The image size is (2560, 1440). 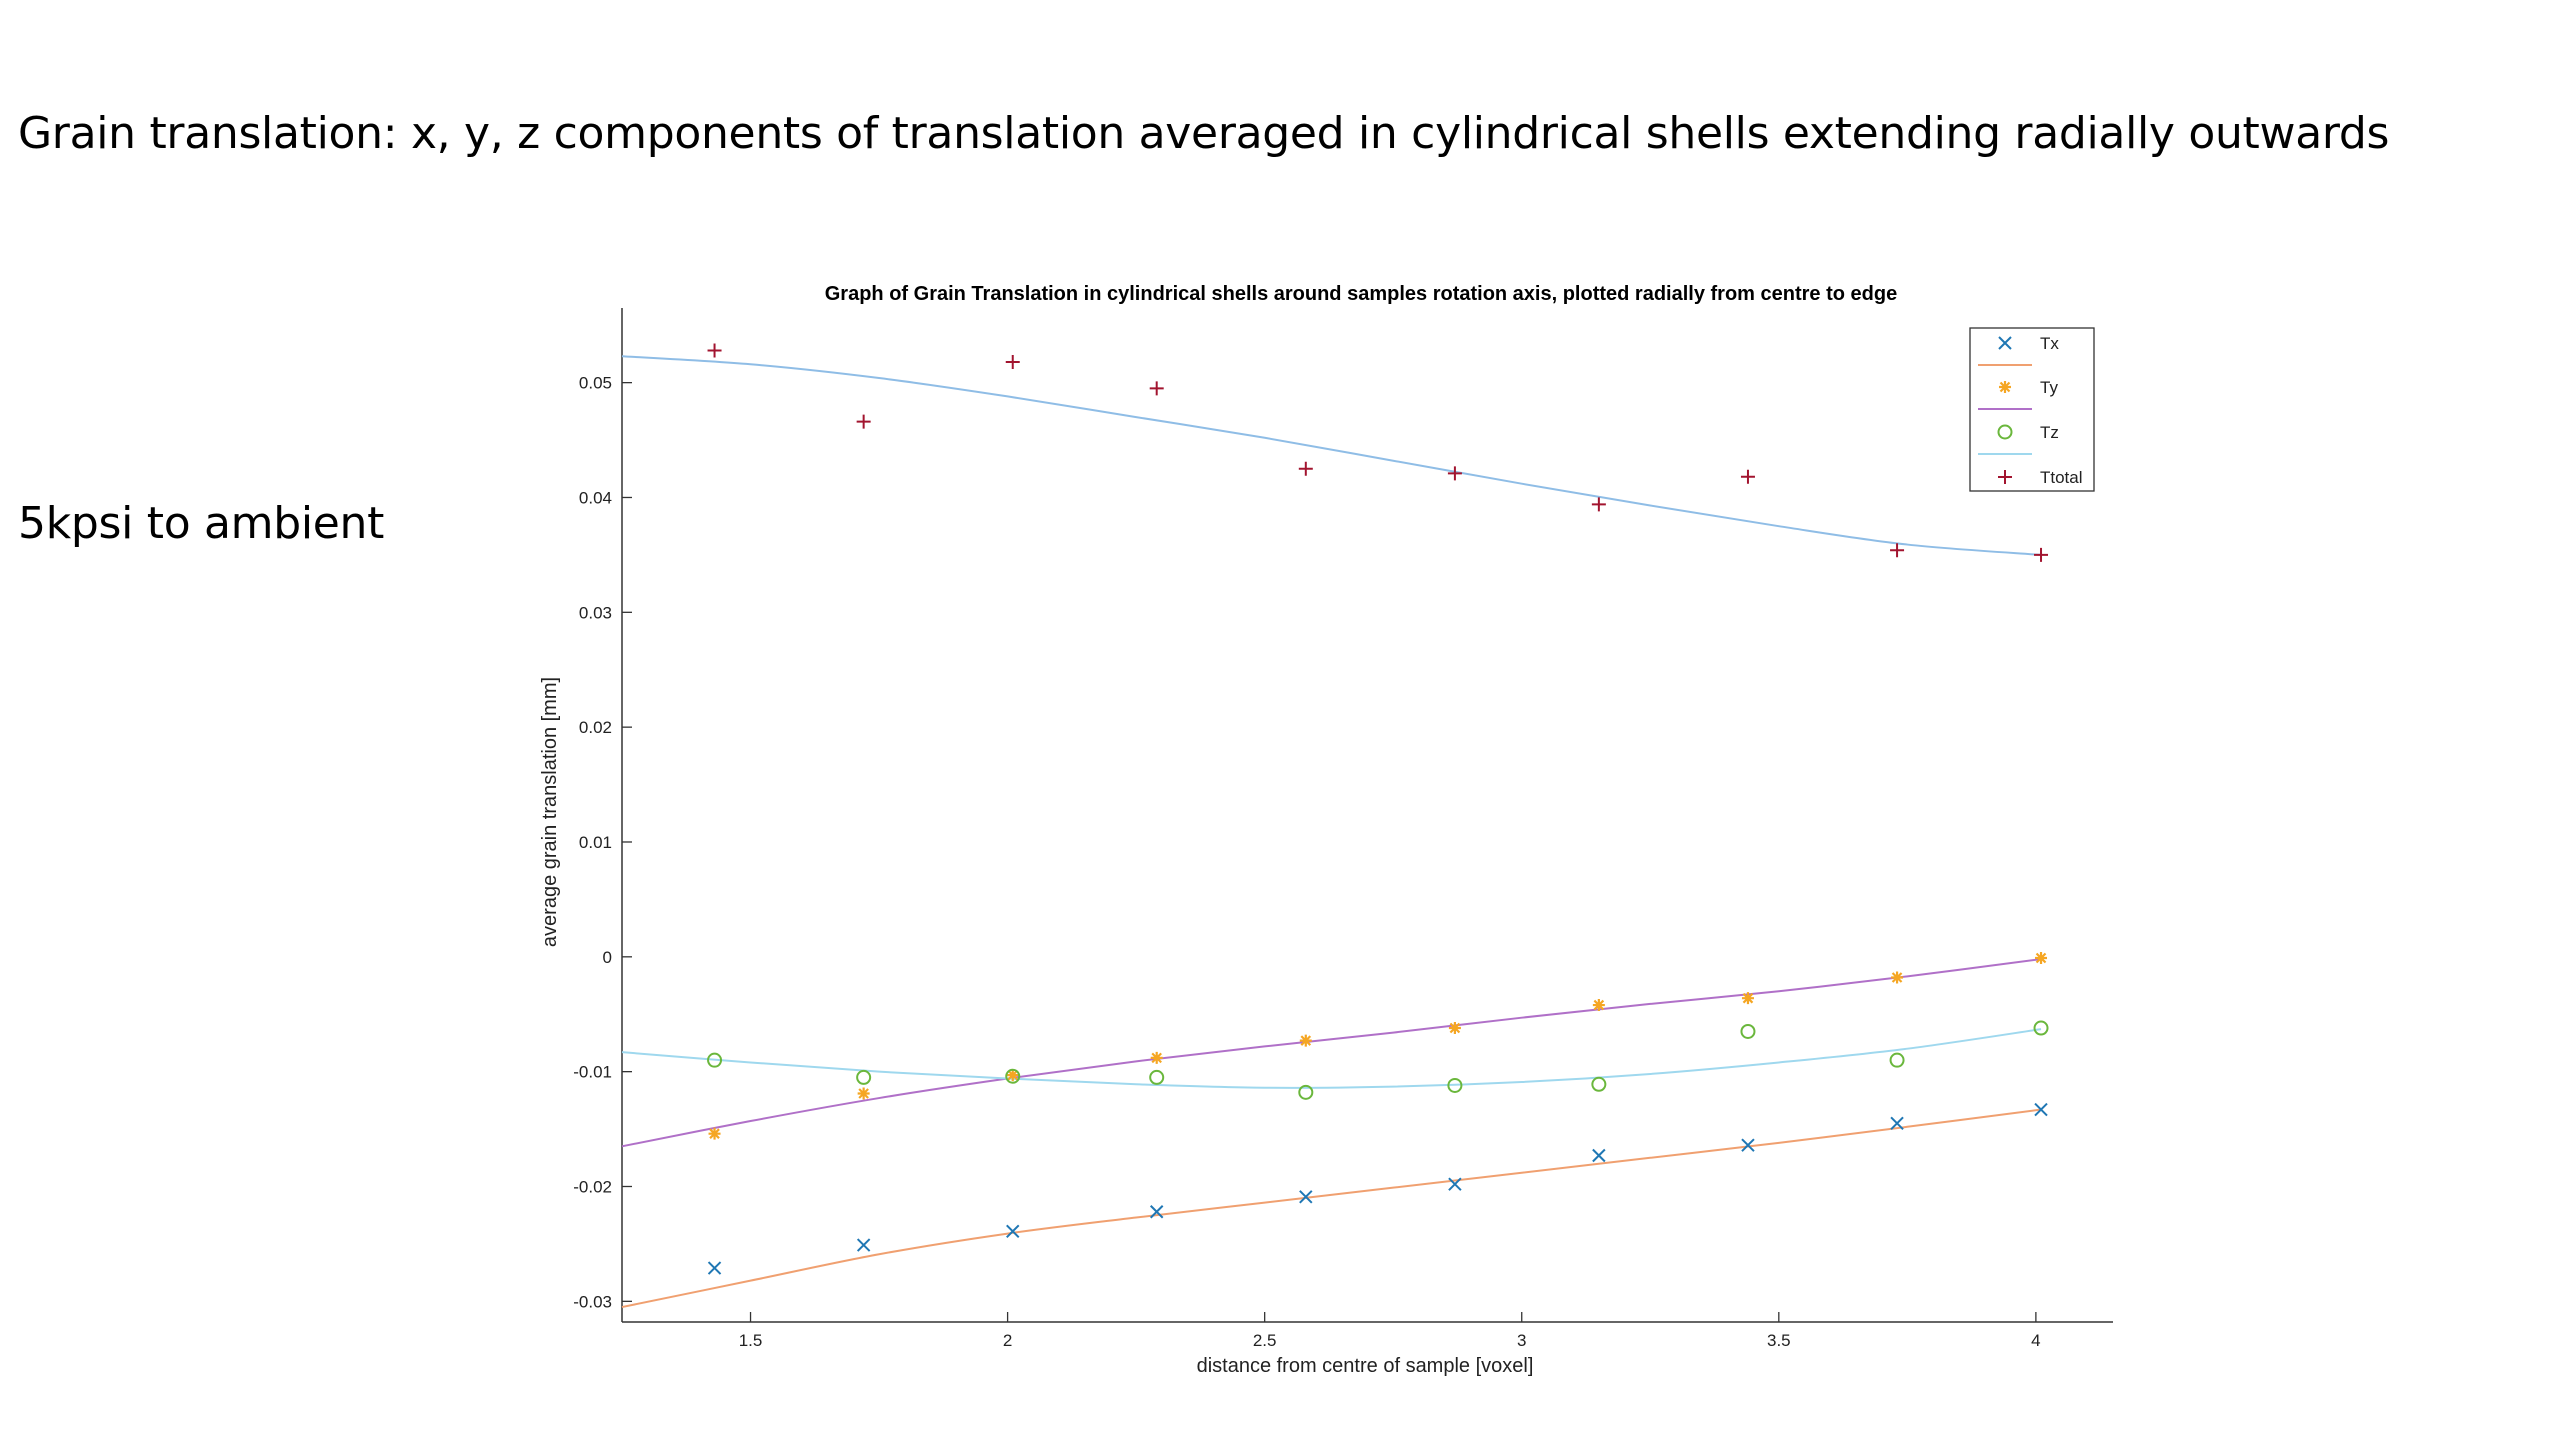 What do you see at coordinates (2049, 343) in the screenshot?
I see `legend-label: Tx` at bounding box center [2049, 343].